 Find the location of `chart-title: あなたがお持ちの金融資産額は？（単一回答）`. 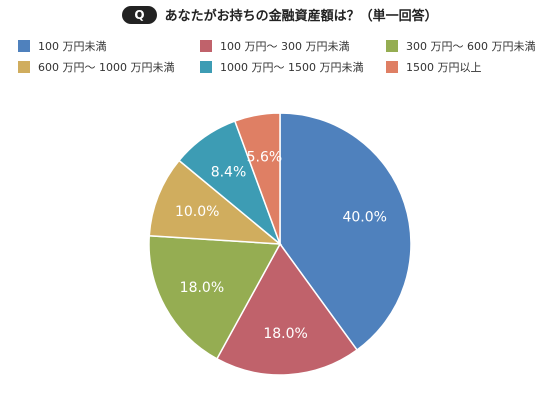

chart-title: あなたがお持ちの金融資産額は？（単一回答） is located at coordinates (301, 16).